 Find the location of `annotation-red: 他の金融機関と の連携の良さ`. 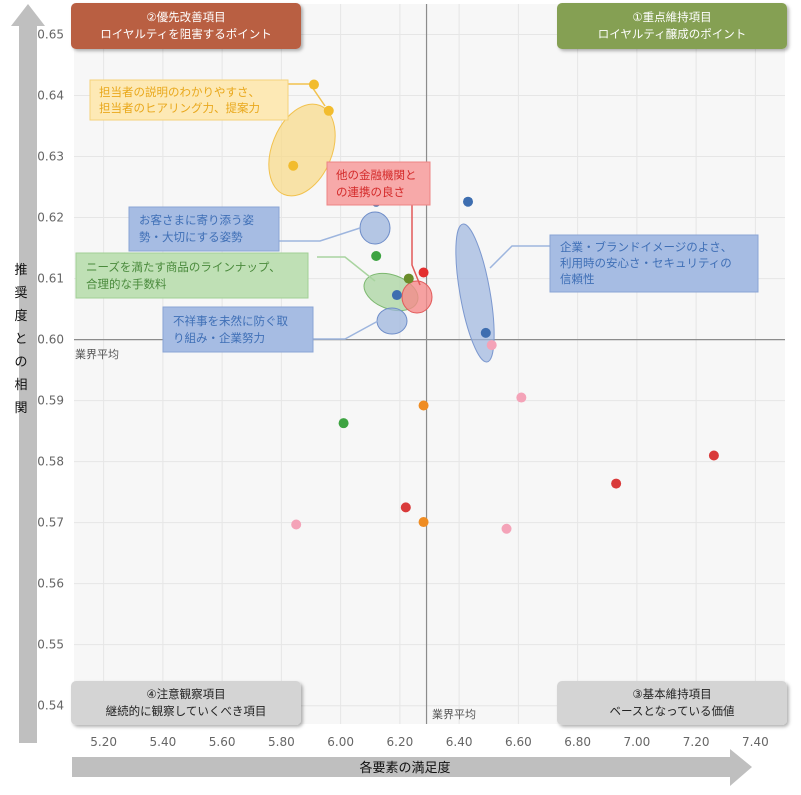

annotation-red: 他の金融機関と の連携の良さ is located at coordinates (378, 183).